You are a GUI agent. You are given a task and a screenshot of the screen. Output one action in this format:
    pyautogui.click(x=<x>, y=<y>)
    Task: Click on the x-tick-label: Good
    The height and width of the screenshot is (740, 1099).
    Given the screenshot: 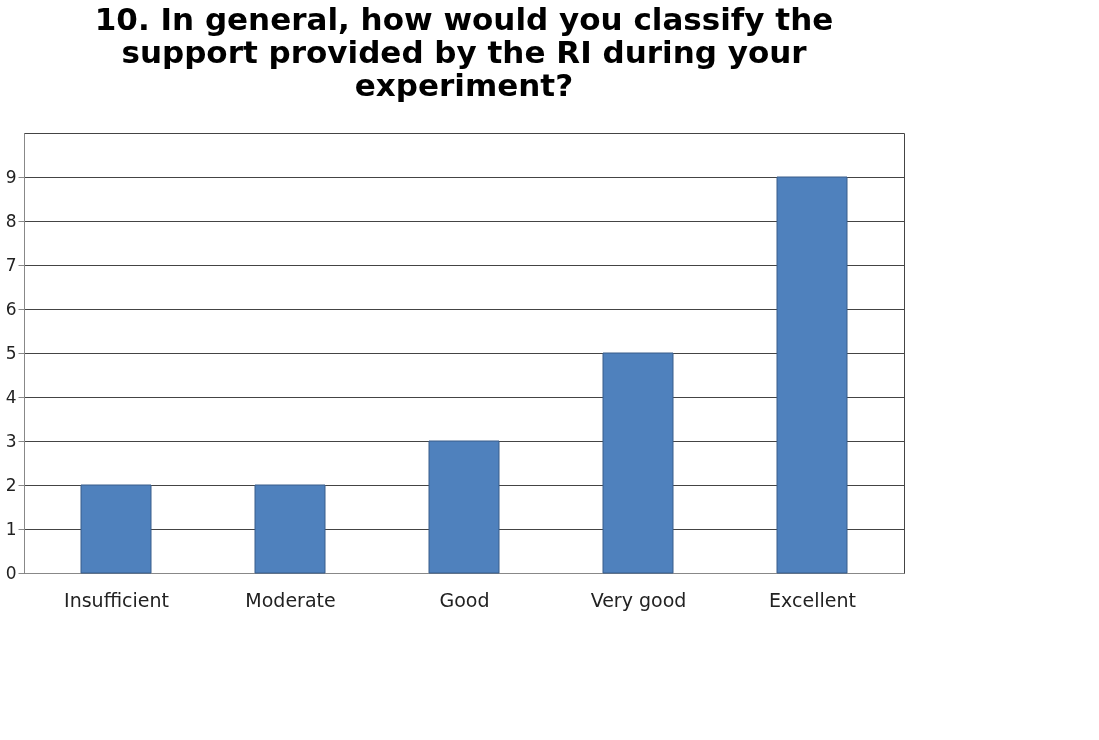 What is the action you would take?
    pyautogui.click(x=464, y=599)
    